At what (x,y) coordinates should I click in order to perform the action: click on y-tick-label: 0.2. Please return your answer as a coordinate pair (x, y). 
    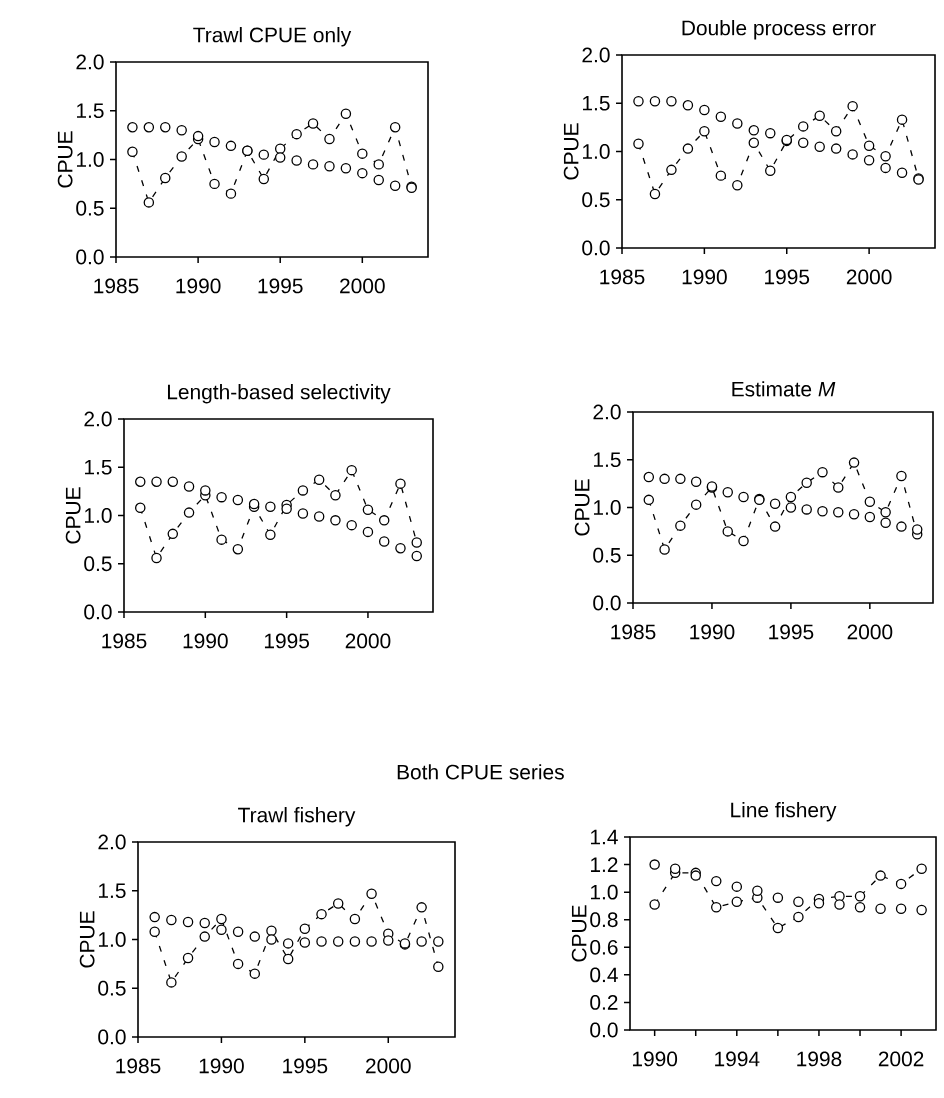
    Looking at the image, I should click on (604, 1002).